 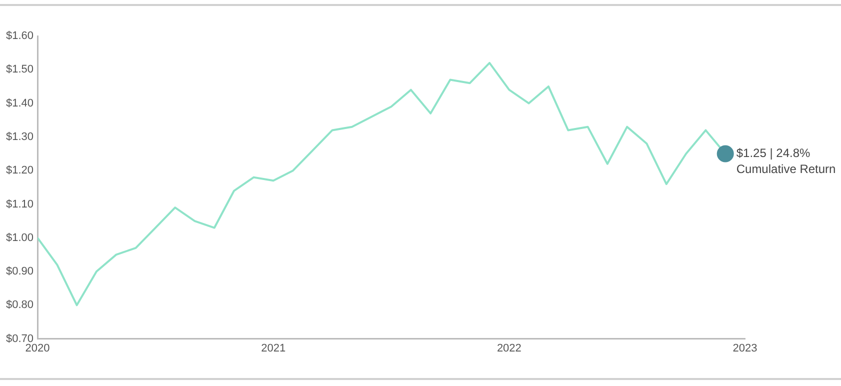 I want to click on y-tick-label: $1.30, so click(x=20, y=136).